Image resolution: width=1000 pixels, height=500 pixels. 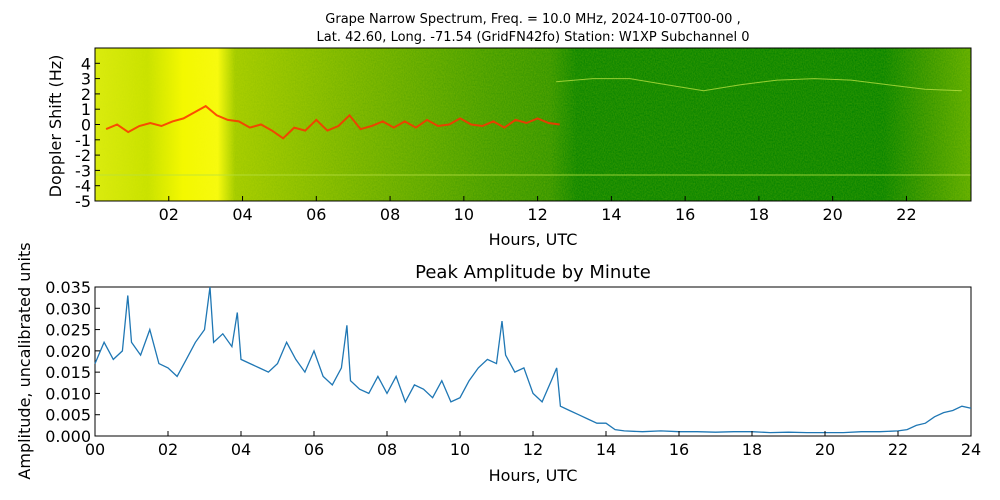 What do you see at coordinates (72, 362) in the screenshot?
I see `amplitude-y-ticks: 0.000 0.005 0.010 0.015 0.020 0.025 0.030 0.035` at bounding box center [72, 362].